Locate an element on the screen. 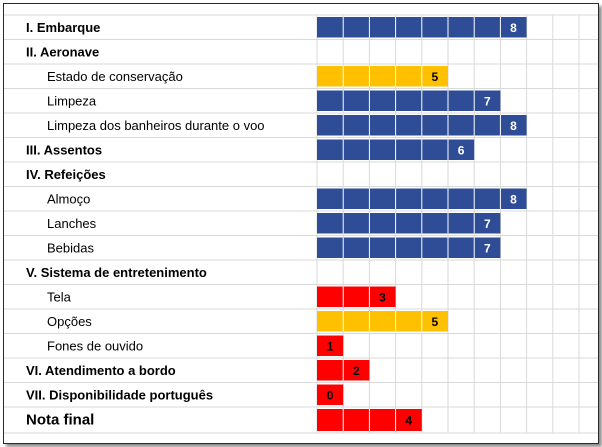  row-label: Lanches is located at coordinates (72, 223).